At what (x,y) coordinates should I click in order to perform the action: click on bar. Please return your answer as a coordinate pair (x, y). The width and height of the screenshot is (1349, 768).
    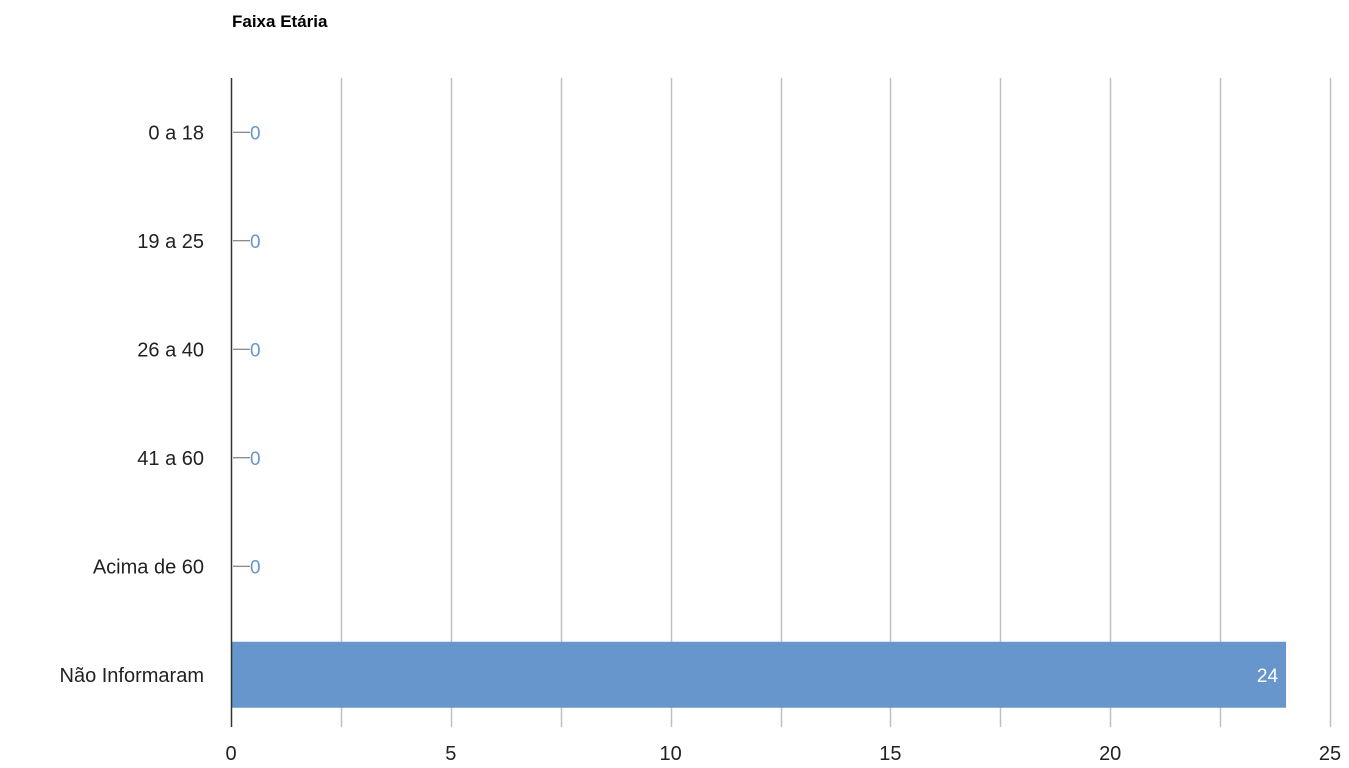
    Looking at the image, I should click on (759, 674).